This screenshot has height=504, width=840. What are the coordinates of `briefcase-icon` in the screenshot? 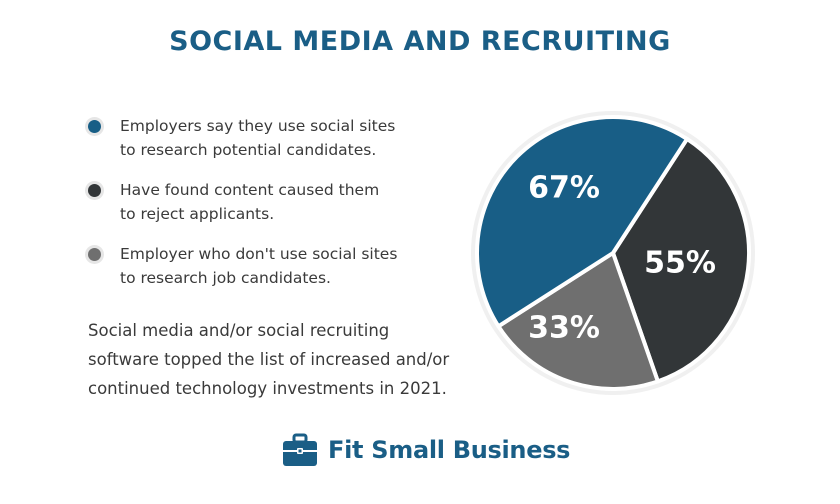 It's located at (300, 449).